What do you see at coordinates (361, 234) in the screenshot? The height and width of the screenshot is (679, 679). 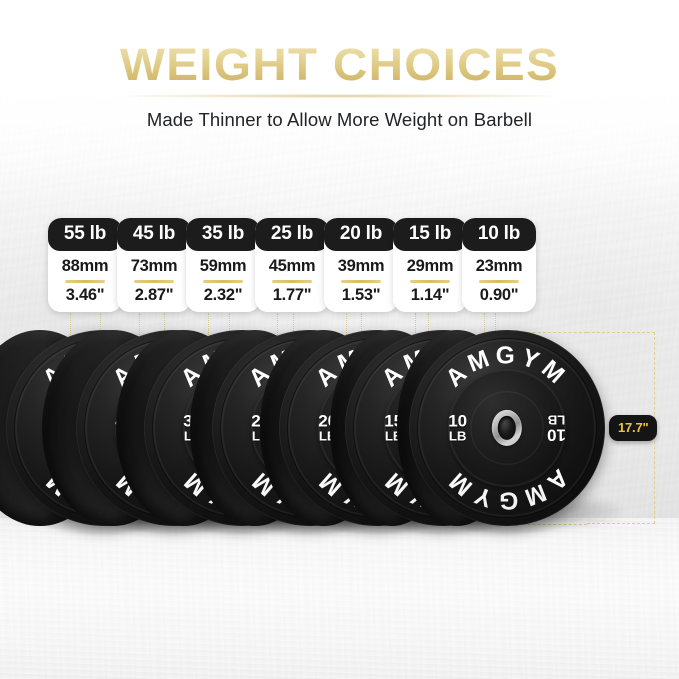 I see `spec-card-weight: 20 lb` at bounding box center [361, 234].